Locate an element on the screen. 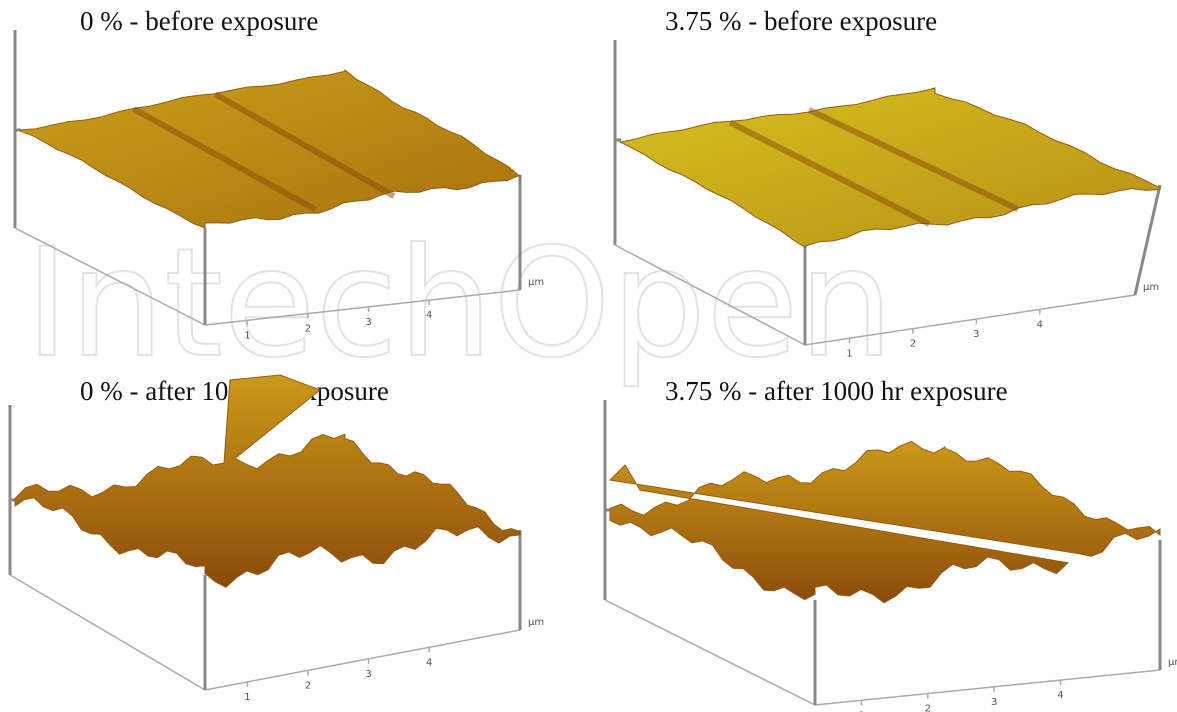  right-edge is located at coordinates (1147, 240).